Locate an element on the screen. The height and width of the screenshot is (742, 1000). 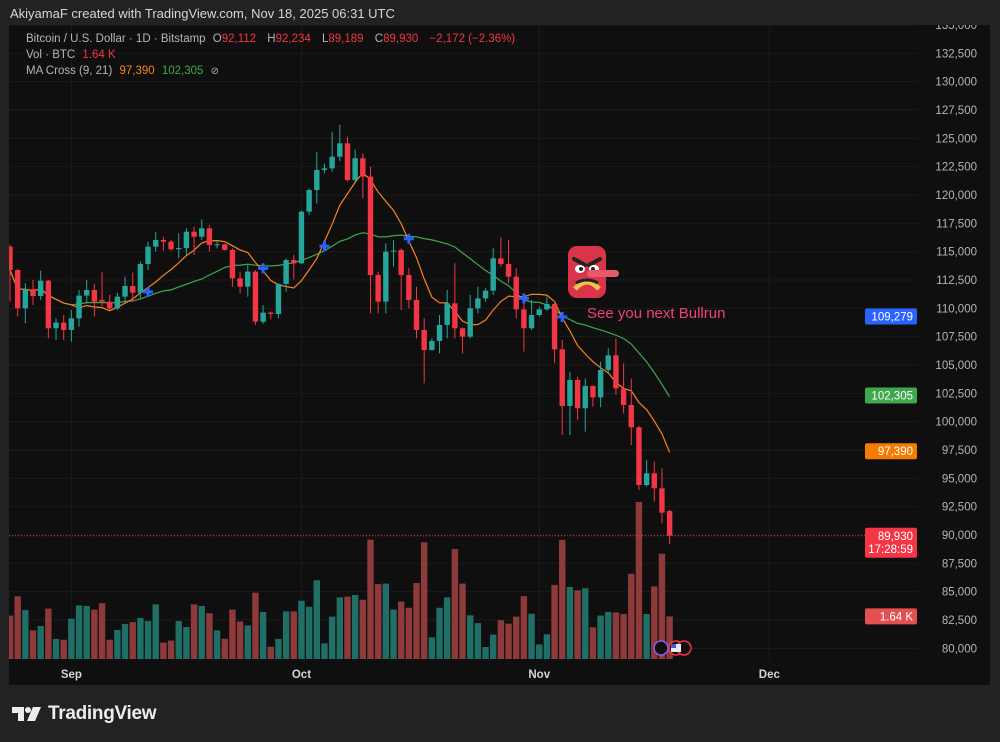
annotation-text: See you next Bullrun is located at coordinates (656, 313).